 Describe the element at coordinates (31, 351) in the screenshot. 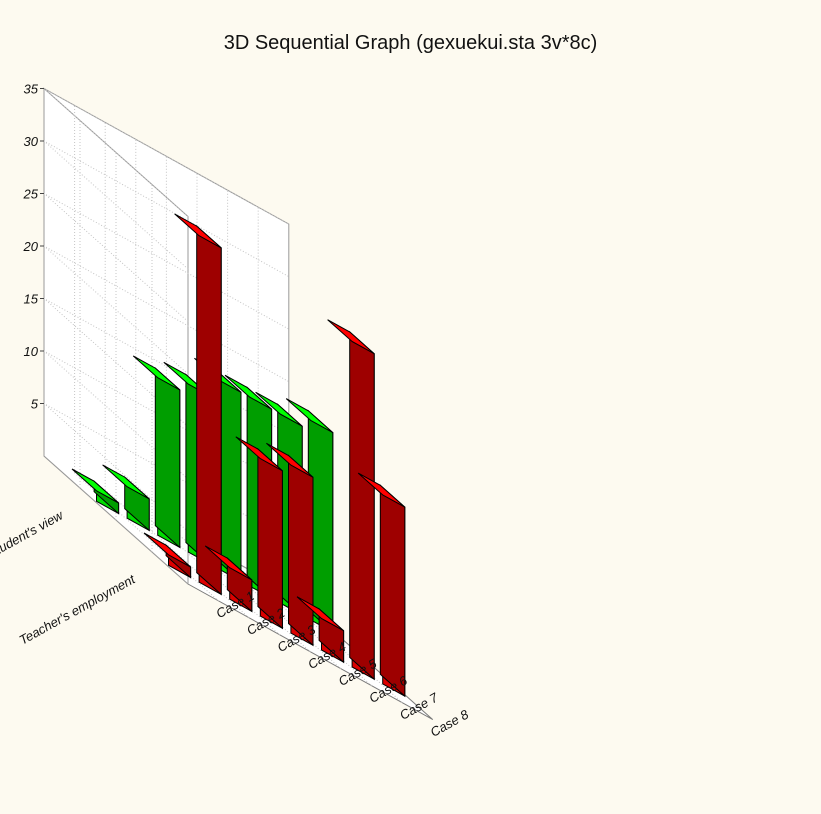

I see `z-tick-label: 10` at that location.